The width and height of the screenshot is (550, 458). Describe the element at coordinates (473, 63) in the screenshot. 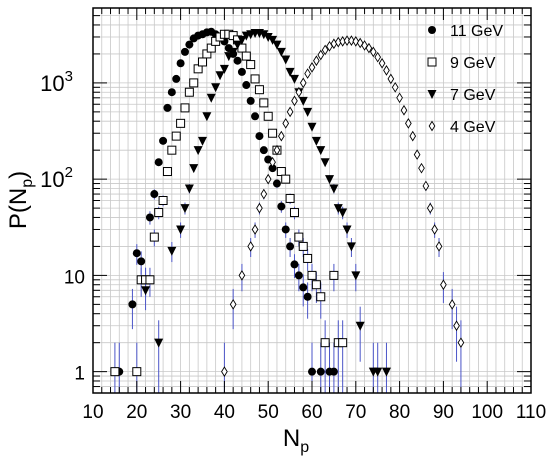

I see `legend-label: 9 GeV` at that location.